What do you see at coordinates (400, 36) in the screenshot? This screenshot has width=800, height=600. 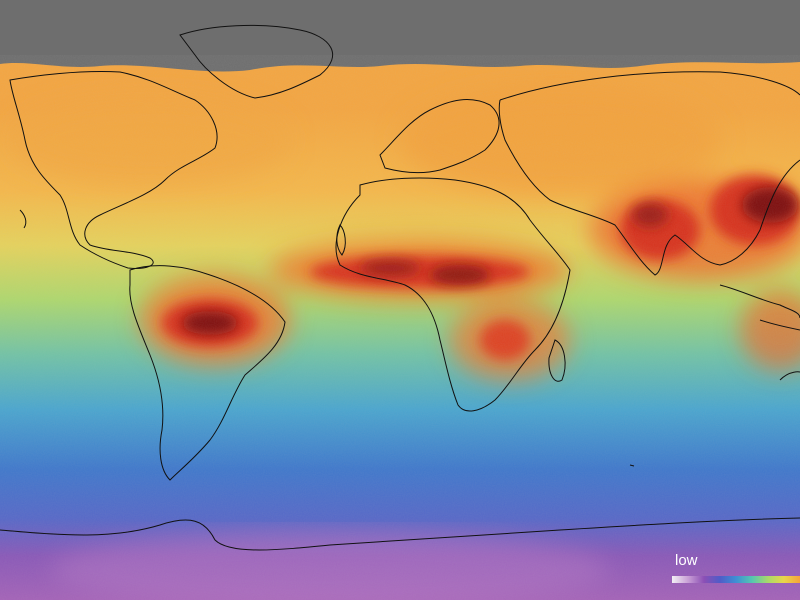 I see `no-data-region` at bounding box center [400, 36].